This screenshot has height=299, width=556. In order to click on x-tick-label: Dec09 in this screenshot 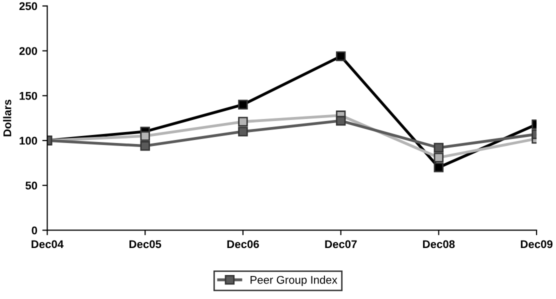, I will do `click(536, 244)`.